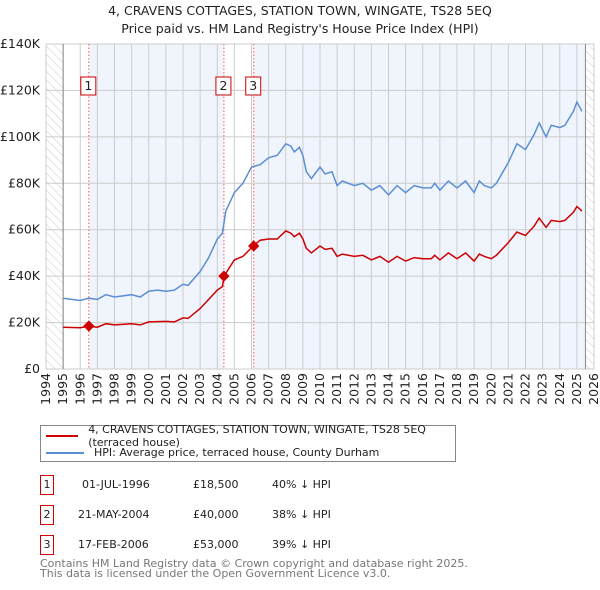  What do you see at coordinates (24, 275) in the screenshot?
I see `y-tick-label: £40K` at bounding box center [24, 275].